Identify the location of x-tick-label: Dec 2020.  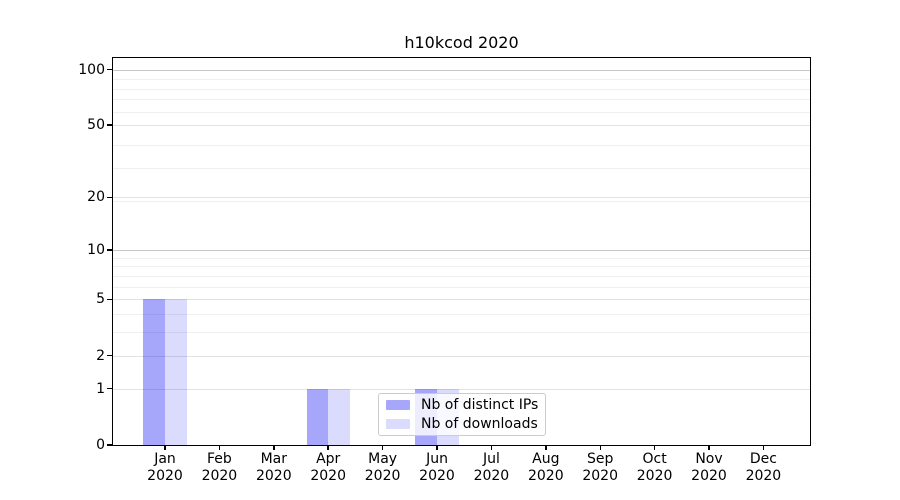
(763, 467).